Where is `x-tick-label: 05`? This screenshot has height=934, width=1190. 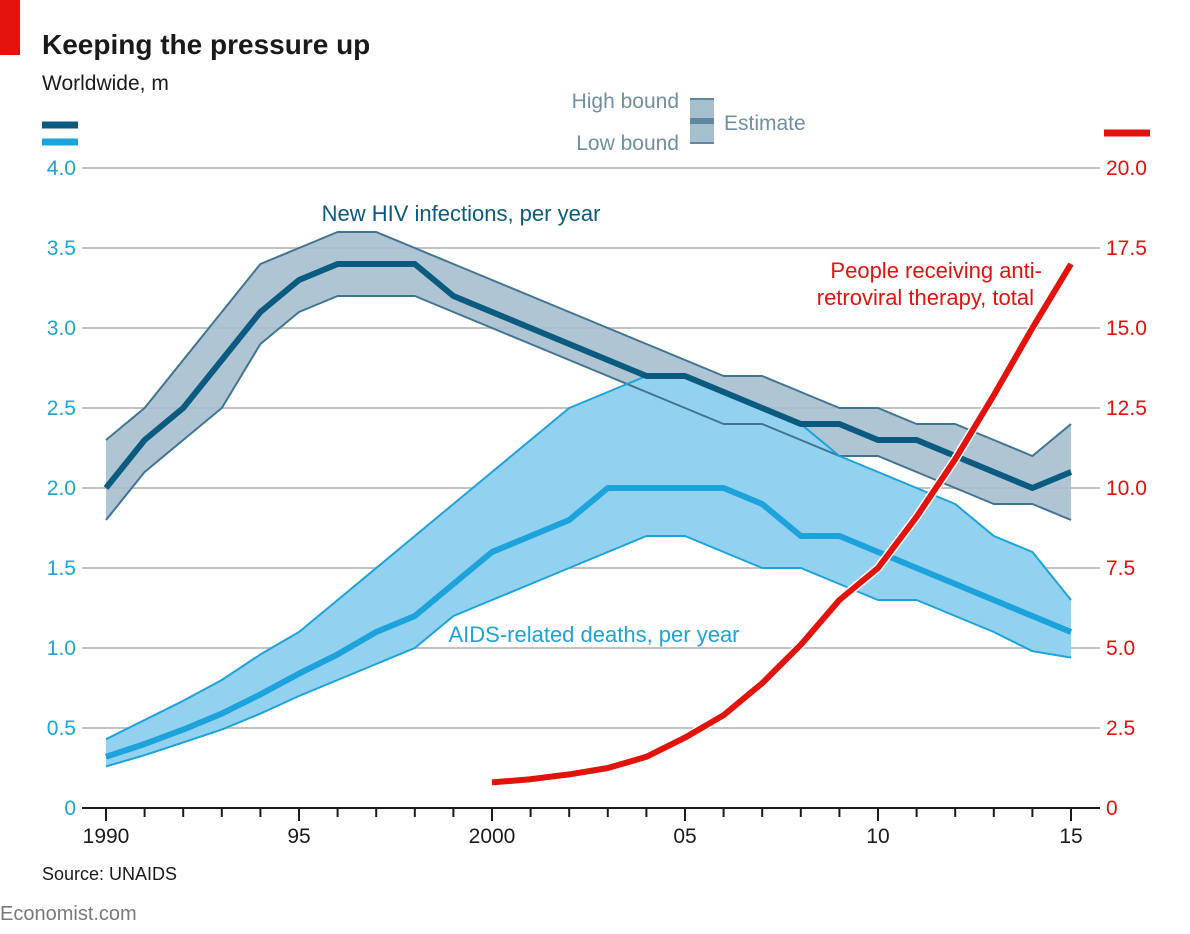 x-tick-label: 05 is located at coordinates (684, 836).